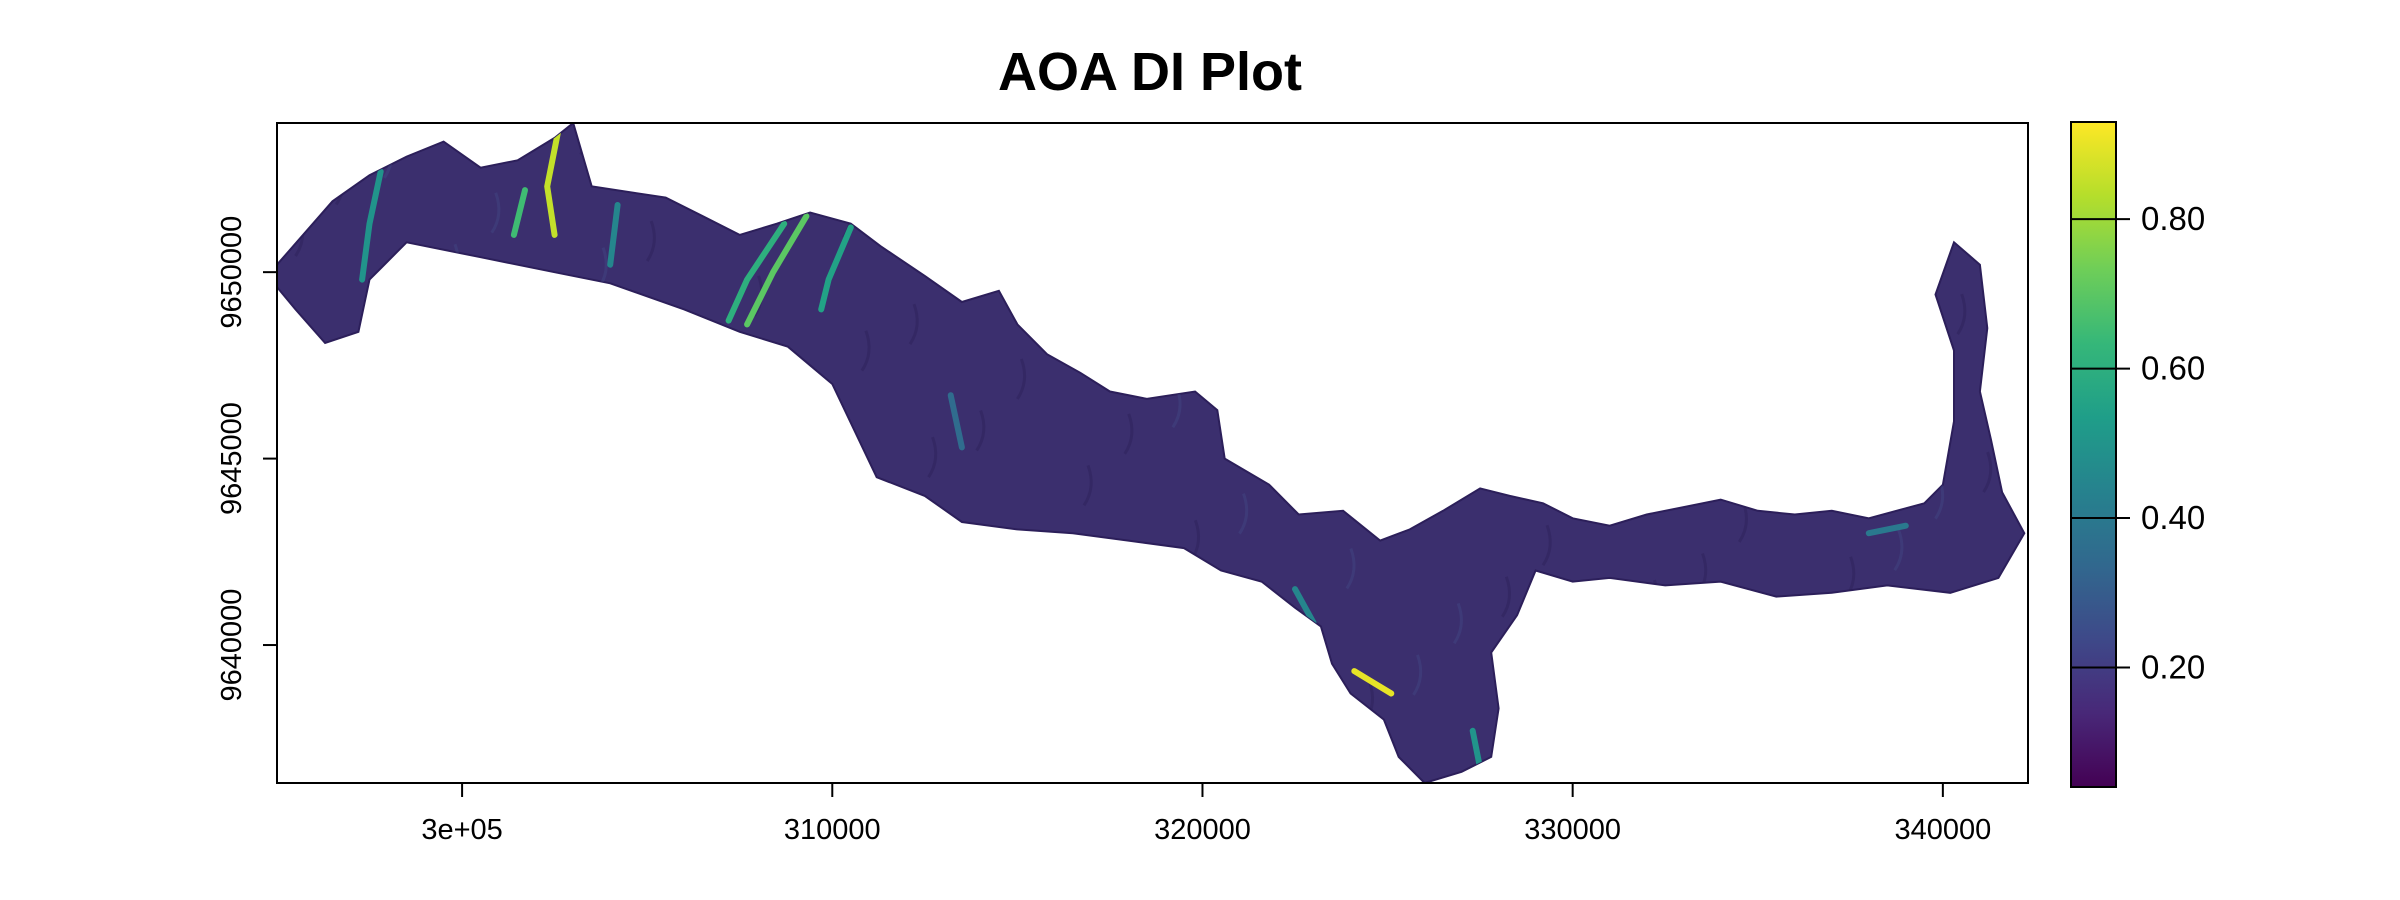 Image resolution: width=2400 pixels, height=900 pixels. Describe the element at coordinates (1202, 830) in the screenshot. I see `x-tick-label: 320000` at that location.